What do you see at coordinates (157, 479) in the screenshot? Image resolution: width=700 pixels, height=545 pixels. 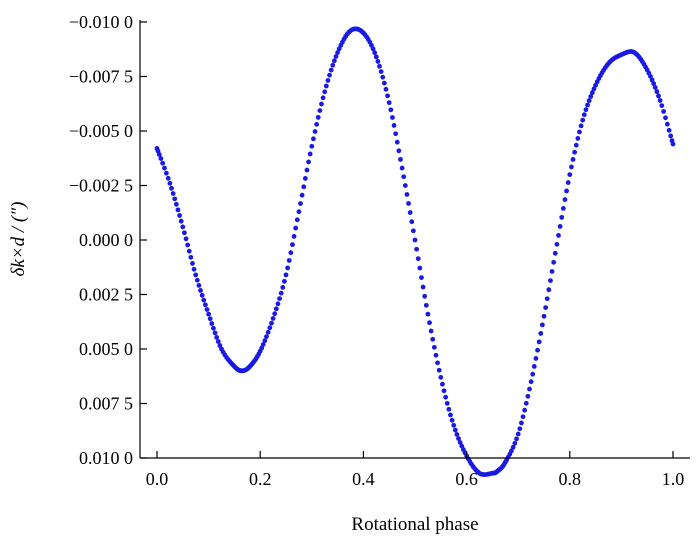 I see `x-tick-label: 0.0` at bounding box center [157, 479].